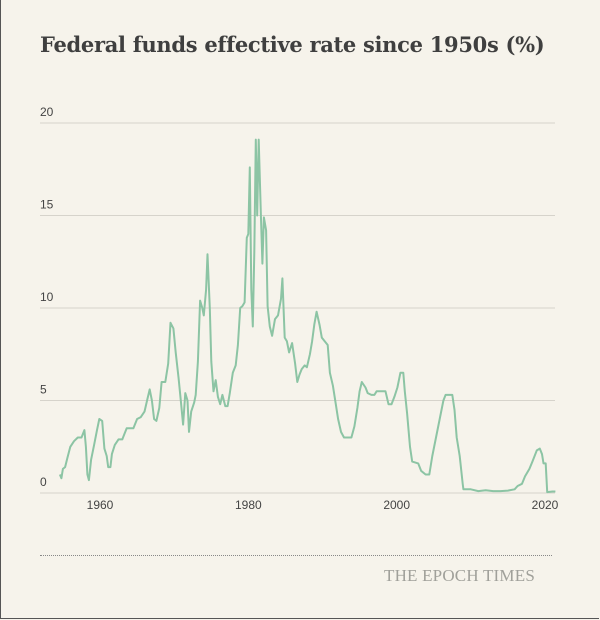 Image resolution: width=600 pixels, height=620 pixels. I want to click on x-tick-label: 1980, so click(248, 505).